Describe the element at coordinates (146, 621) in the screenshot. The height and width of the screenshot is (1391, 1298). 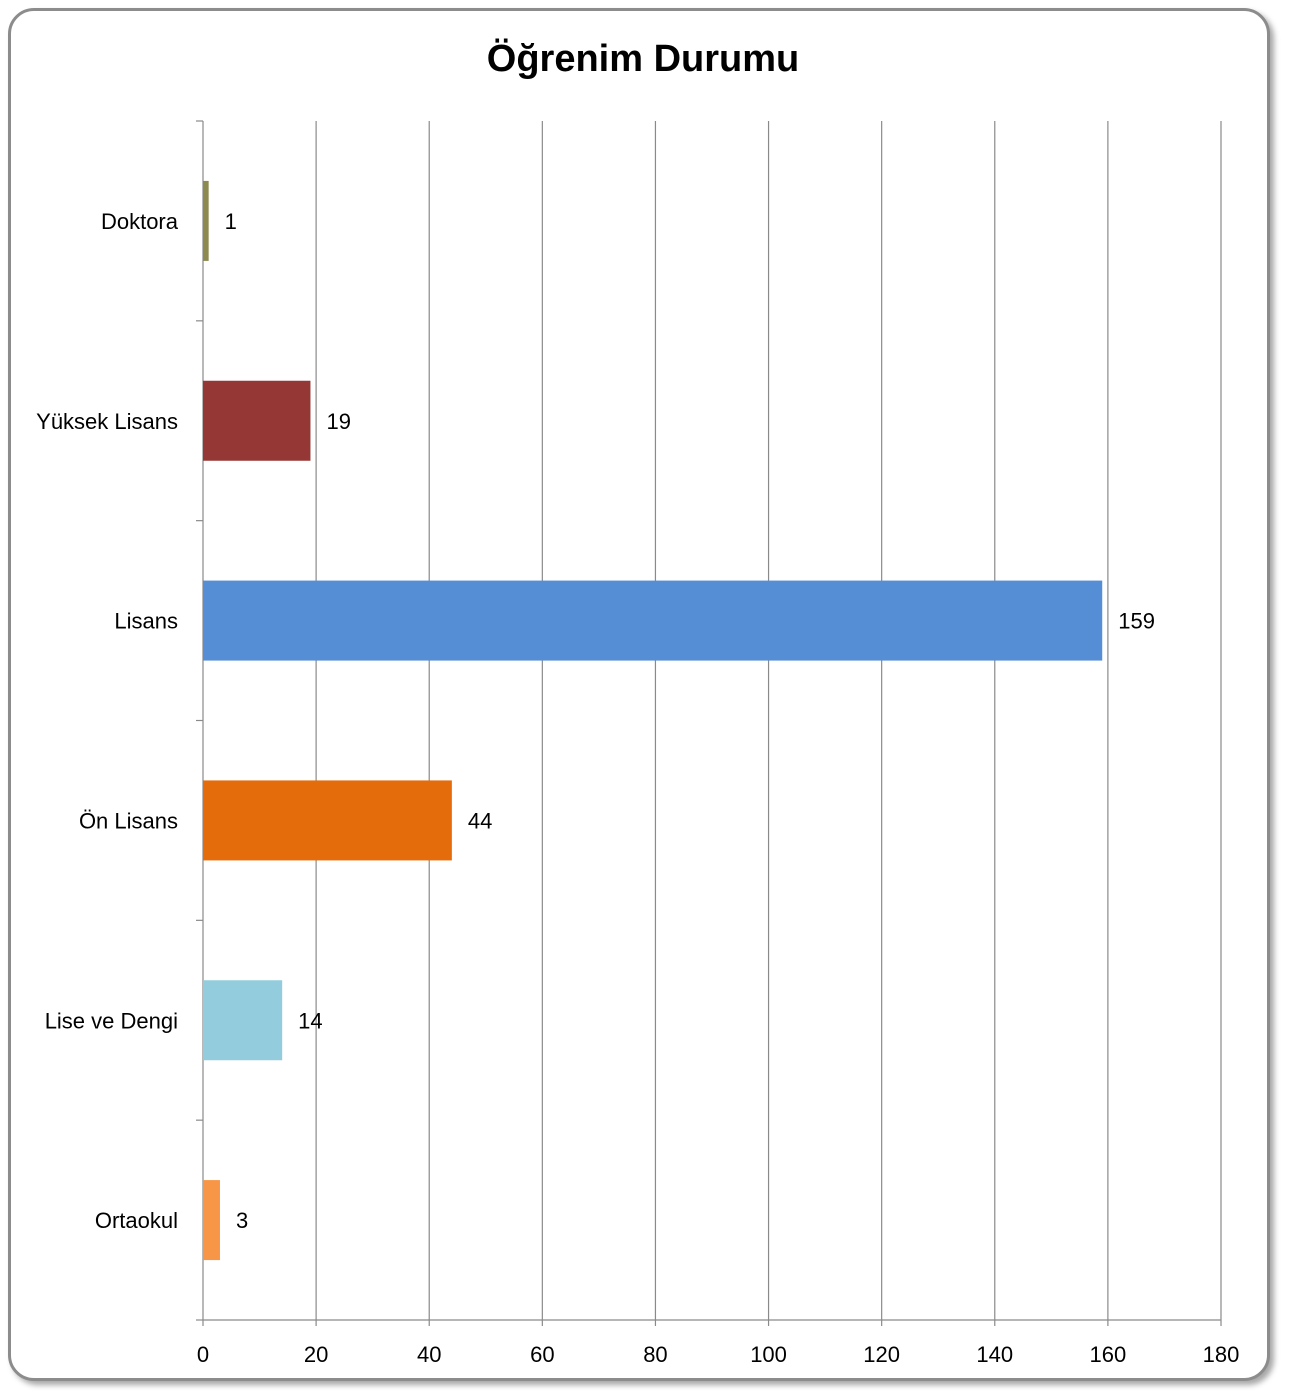
I see `category-label: Lisans` at that location.